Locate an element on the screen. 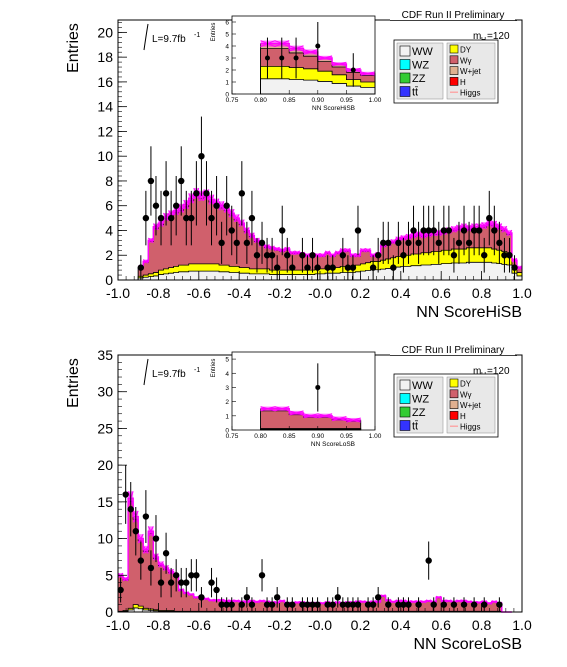 This screenshot has height=667, width=567. bottom-lumi-label: L=9.7fb is located at coordinates (169, 374).